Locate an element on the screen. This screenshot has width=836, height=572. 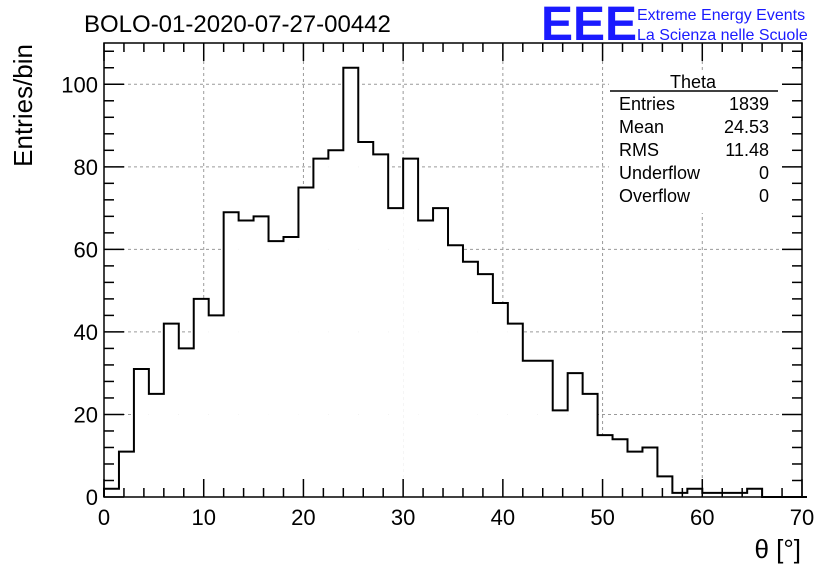
y-tick-label: 80 is located at coordinates (86, 167).